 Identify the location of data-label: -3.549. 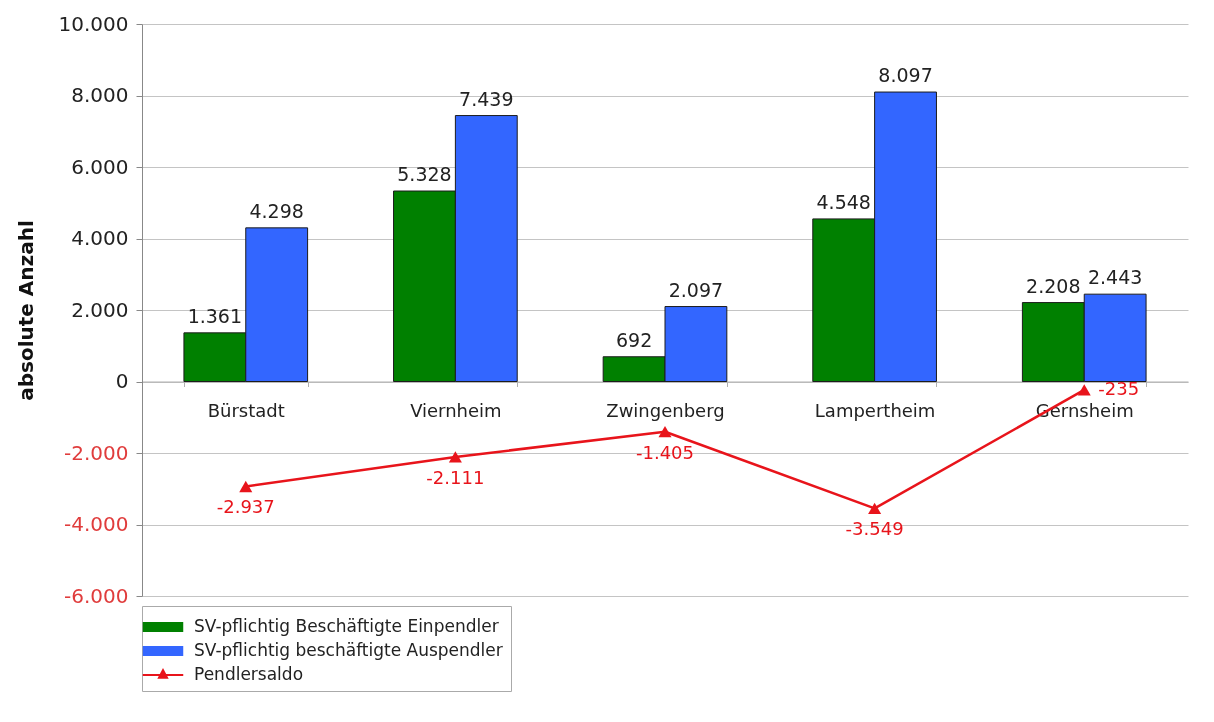
(874, 529).